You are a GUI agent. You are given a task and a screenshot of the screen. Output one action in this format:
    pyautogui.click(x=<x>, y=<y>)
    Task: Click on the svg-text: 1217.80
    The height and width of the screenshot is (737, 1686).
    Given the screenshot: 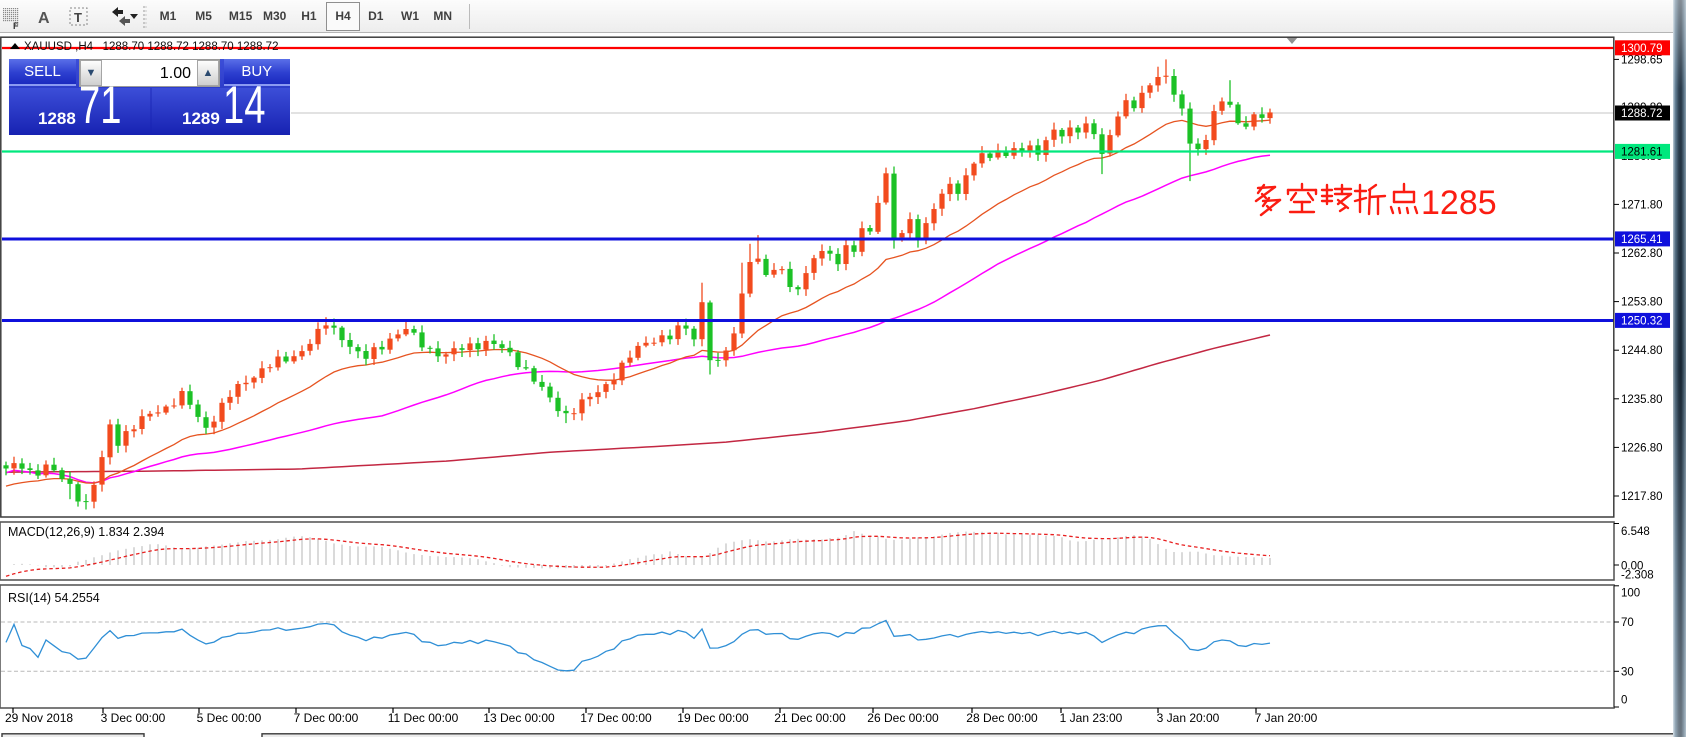 What is the action you would take?
    pyautogui.click(x=1642, y=497)
    